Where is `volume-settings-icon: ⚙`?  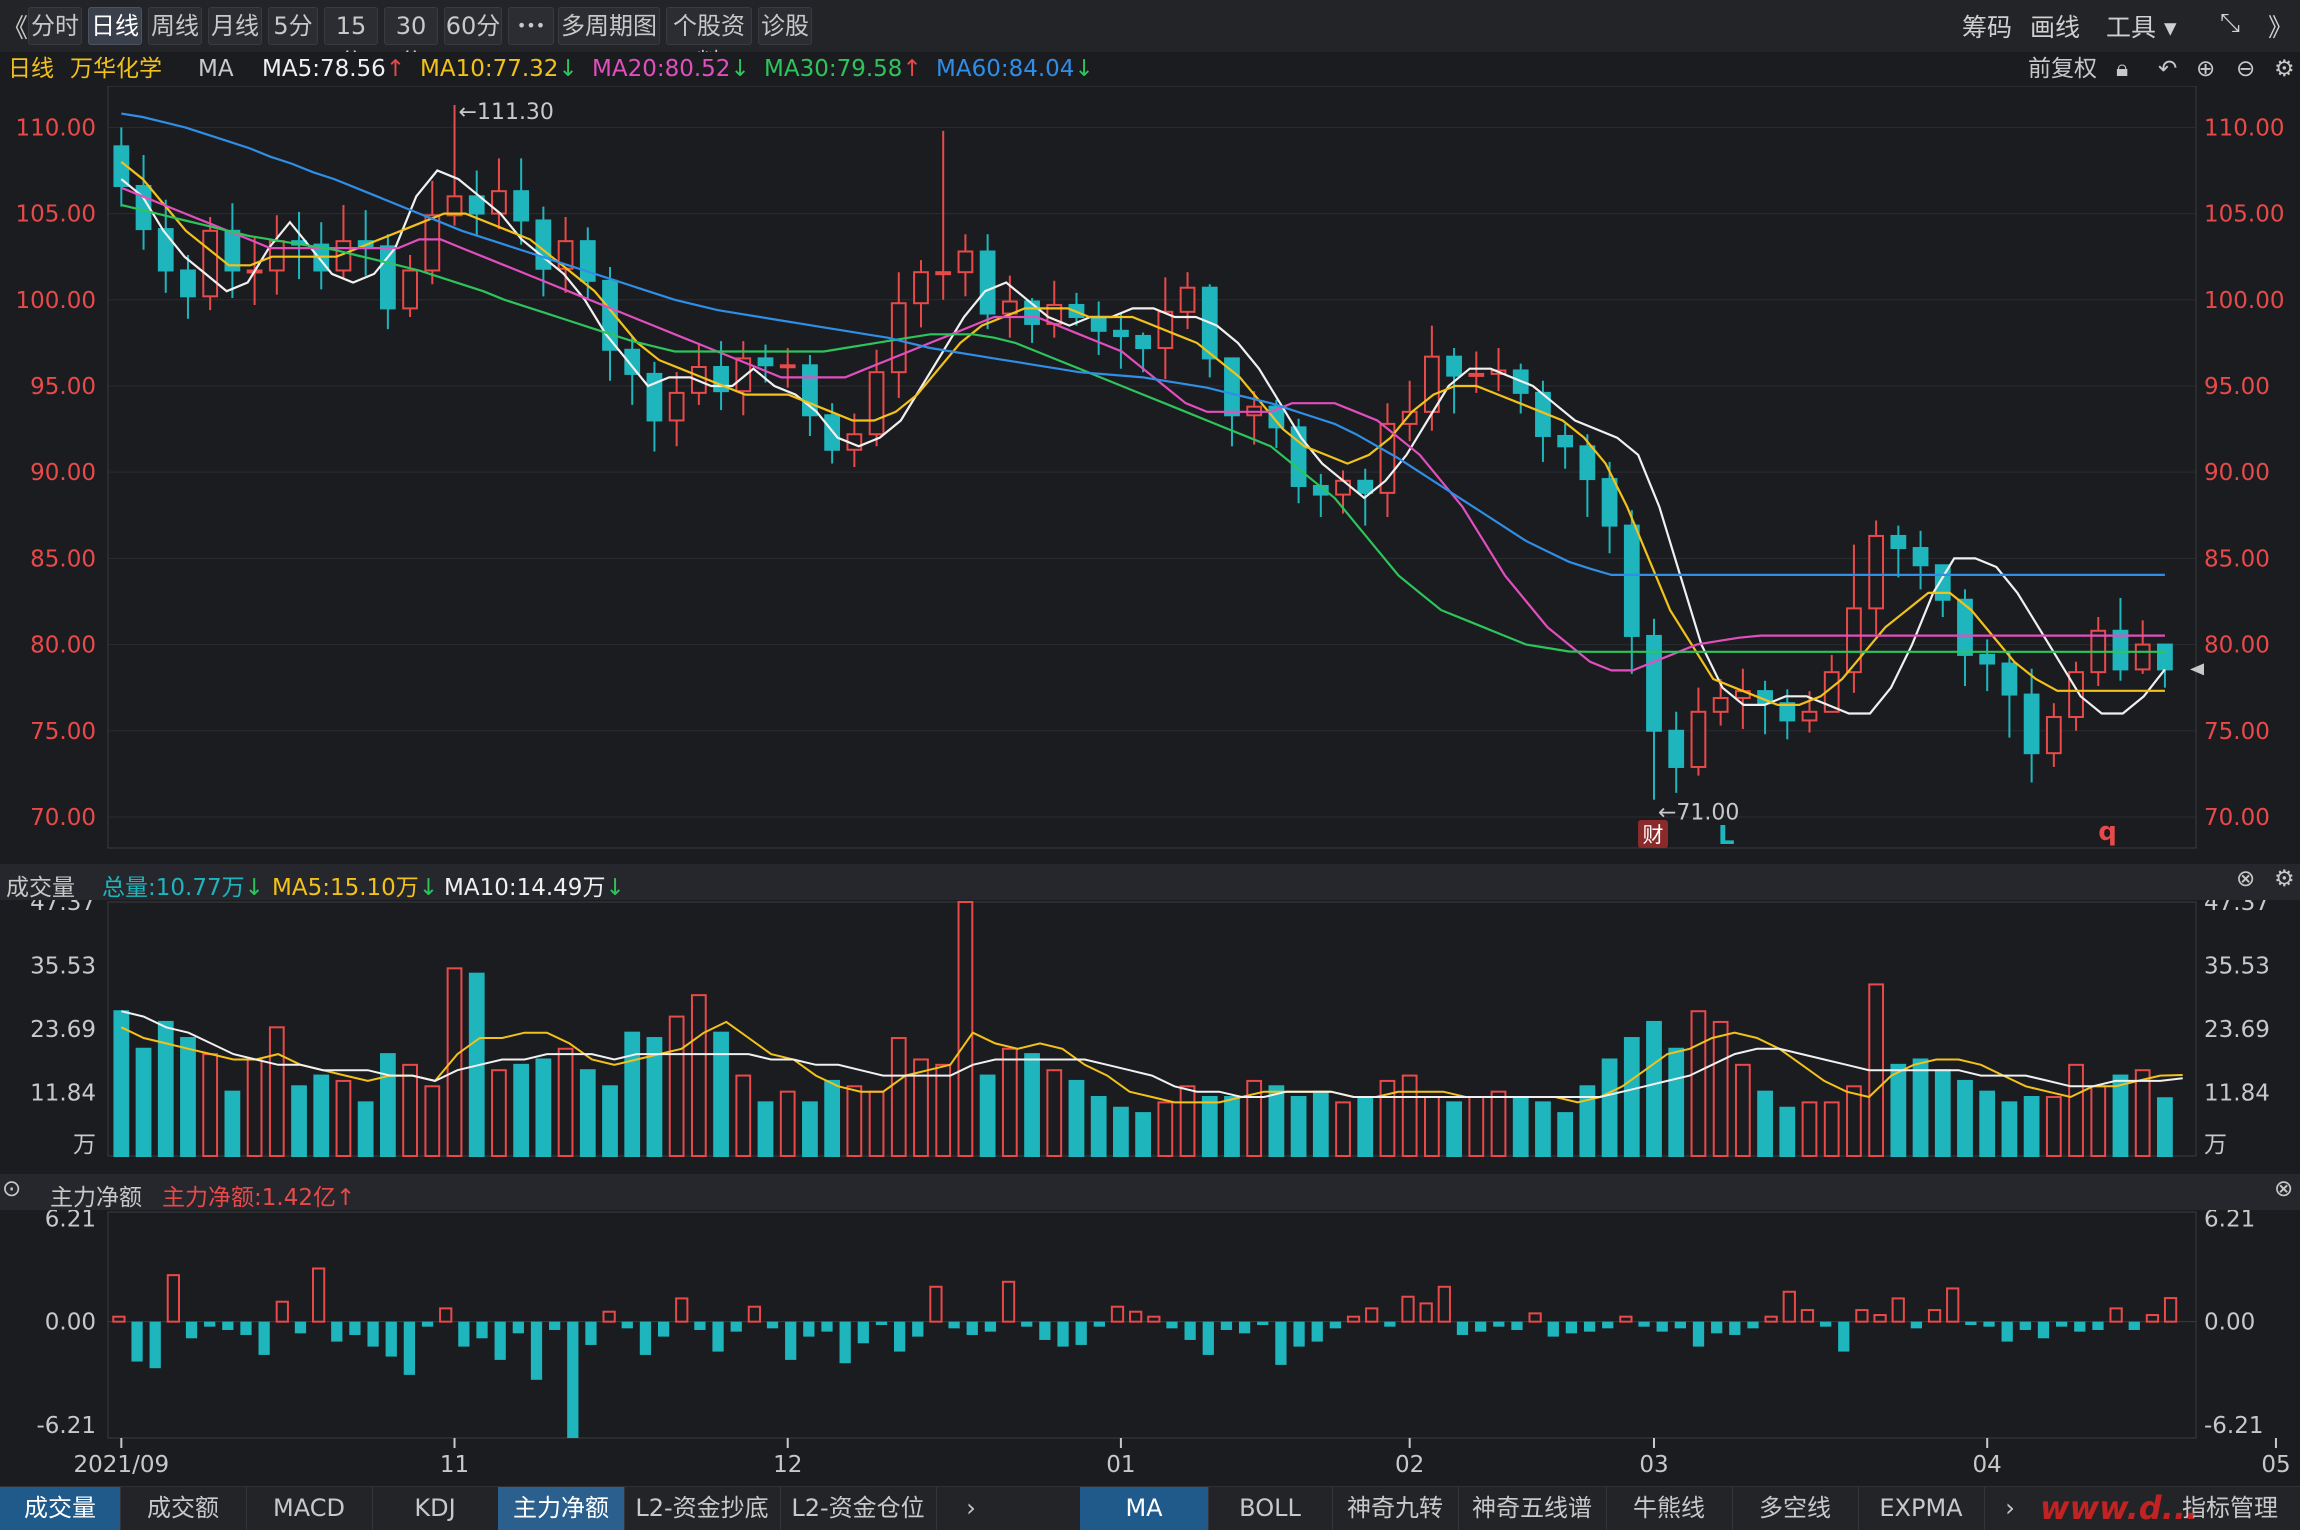
volume-settings-icon: ⚙ is located at coordinates (2284, 879).